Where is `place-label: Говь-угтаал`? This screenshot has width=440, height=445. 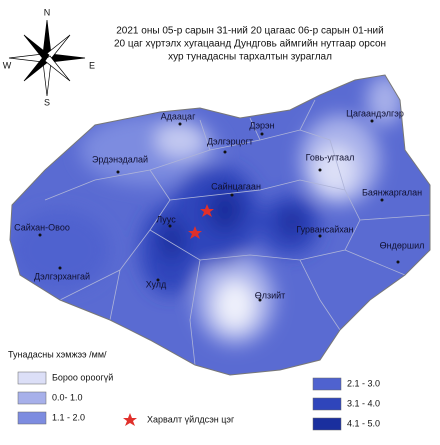 place-label: Говь-угтаал is located at coordinates (330, 157).